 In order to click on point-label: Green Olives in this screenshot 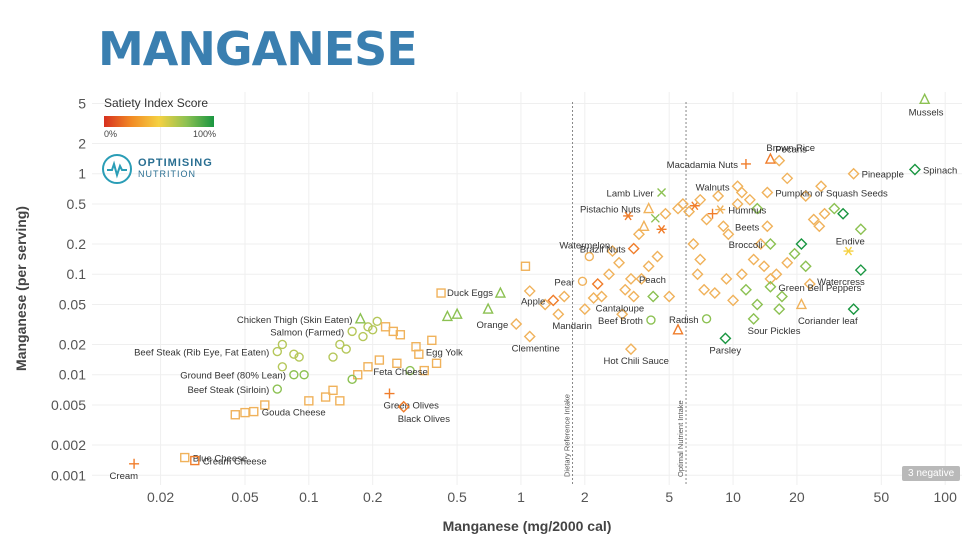, I will do `click(411, 406)`.